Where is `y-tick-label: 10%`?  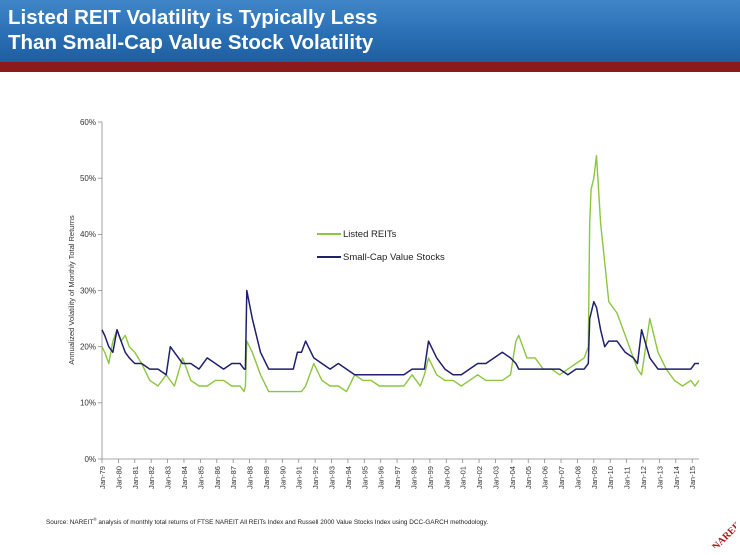 y-tick-label: 10% is located at coordinates (88, 403).